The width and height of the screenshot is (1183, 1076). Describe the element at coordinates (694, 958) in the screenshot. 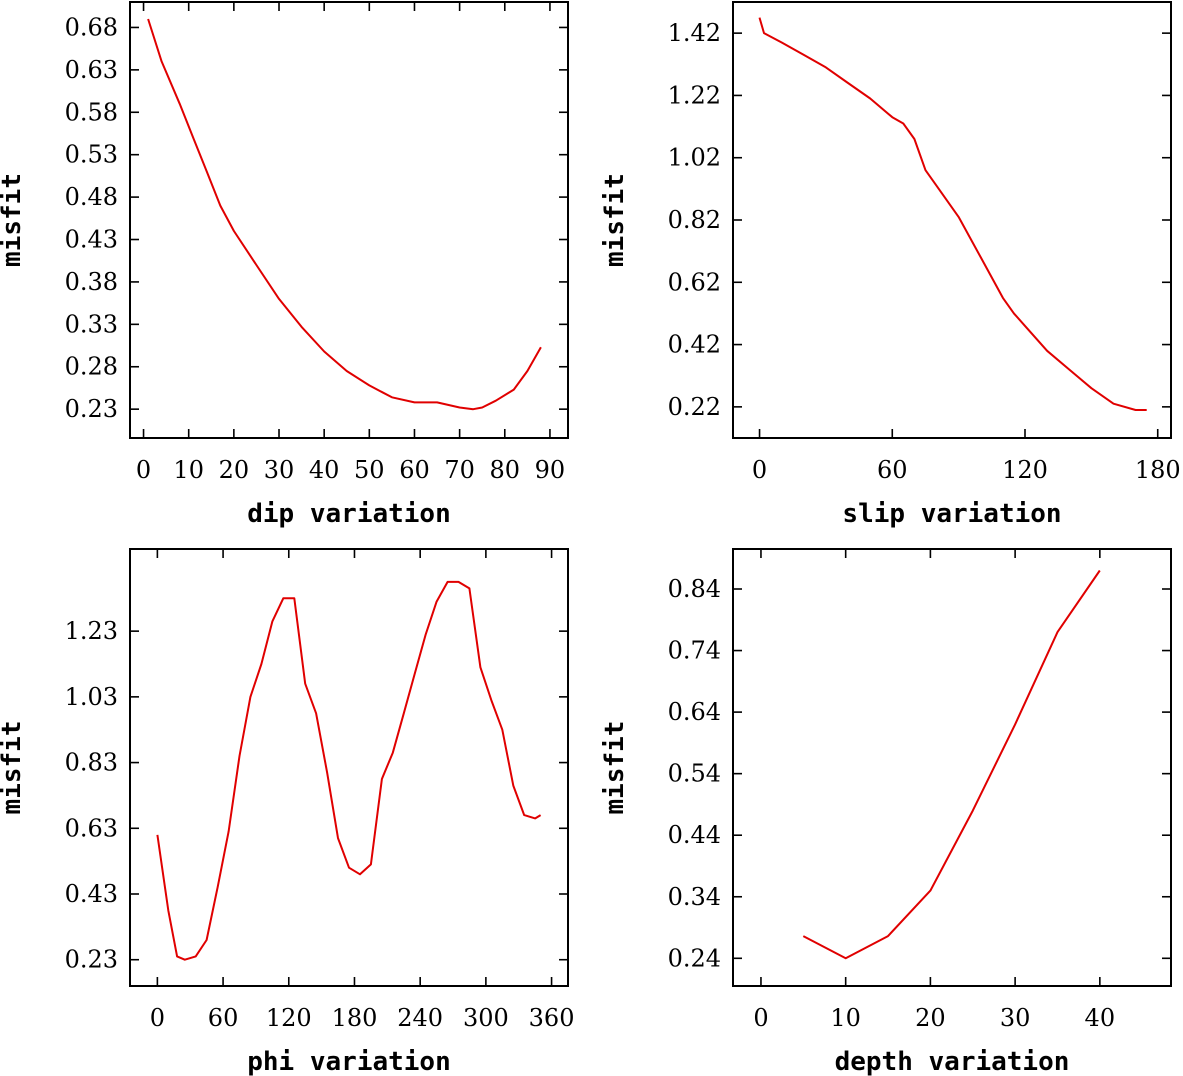

I see `depth-ytick-label: 0.24` at that location.